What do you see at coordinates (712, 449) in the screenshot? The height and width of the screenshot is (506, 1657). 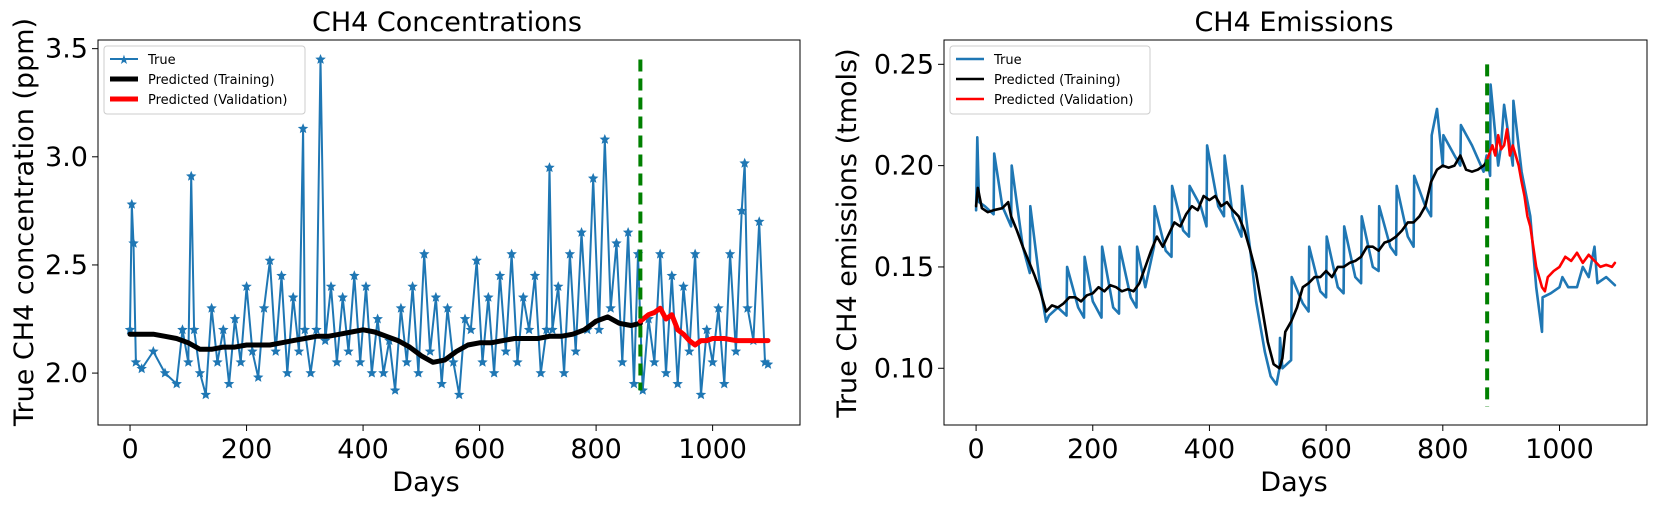 I see `x-tick-label: 1000` at bounding box center [712, 449].